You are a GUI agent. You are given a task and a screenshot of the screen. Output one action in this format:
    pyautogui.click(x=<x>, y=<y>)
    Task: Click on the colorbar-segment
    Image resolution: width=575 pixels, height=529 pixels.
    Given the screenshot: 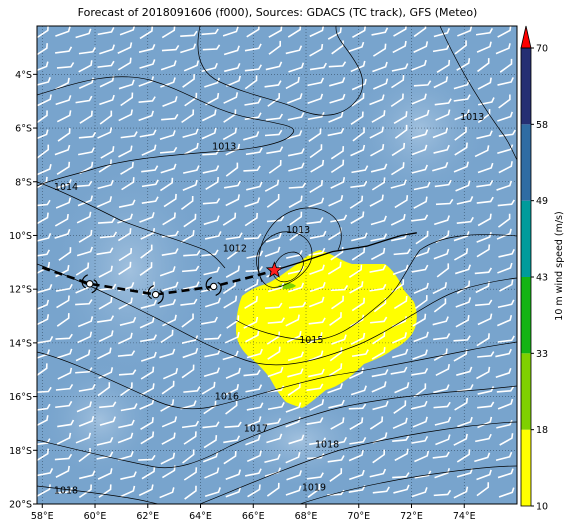 What is the action you would take?
    pyautogui.click(x=526, y=86)
    